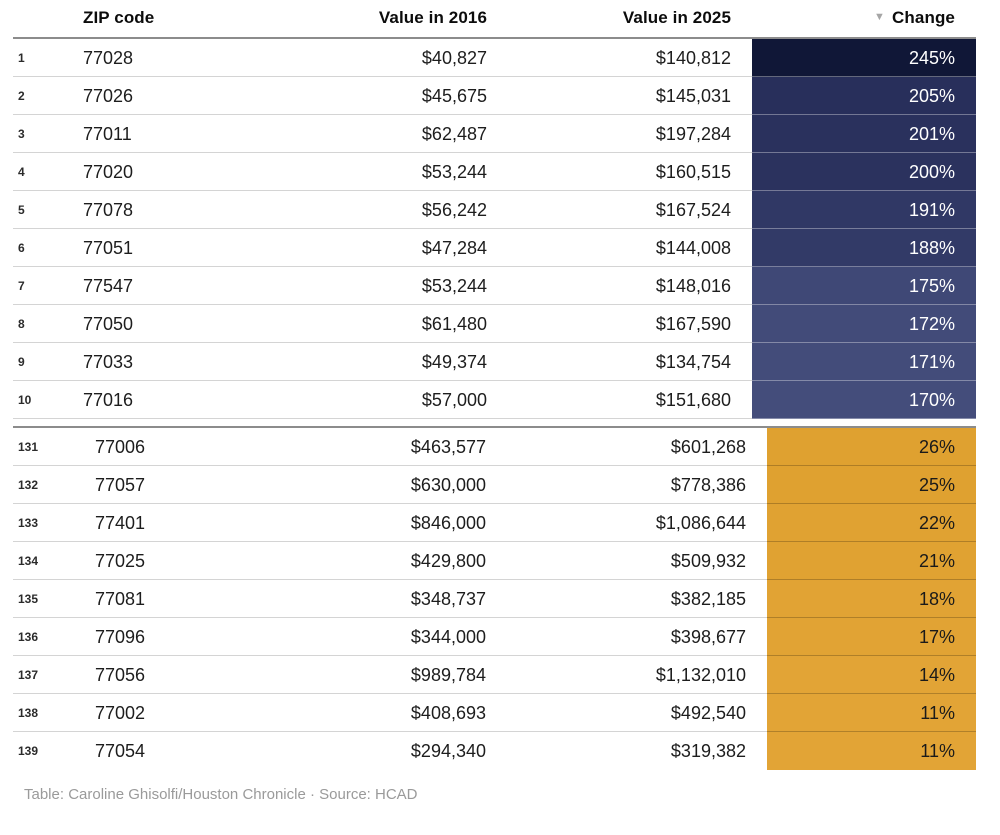  Describe the element at coordinates (923, 17) in the screenshot. I see `col-header-change-label: Change` at that location.